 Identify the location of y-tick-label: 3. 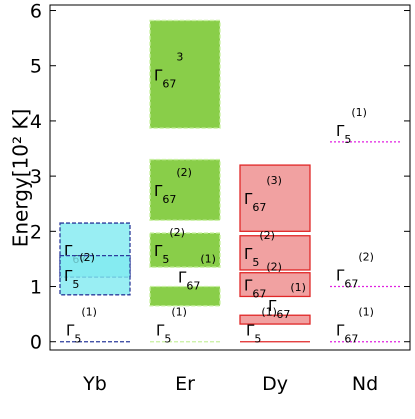
(36, 177).